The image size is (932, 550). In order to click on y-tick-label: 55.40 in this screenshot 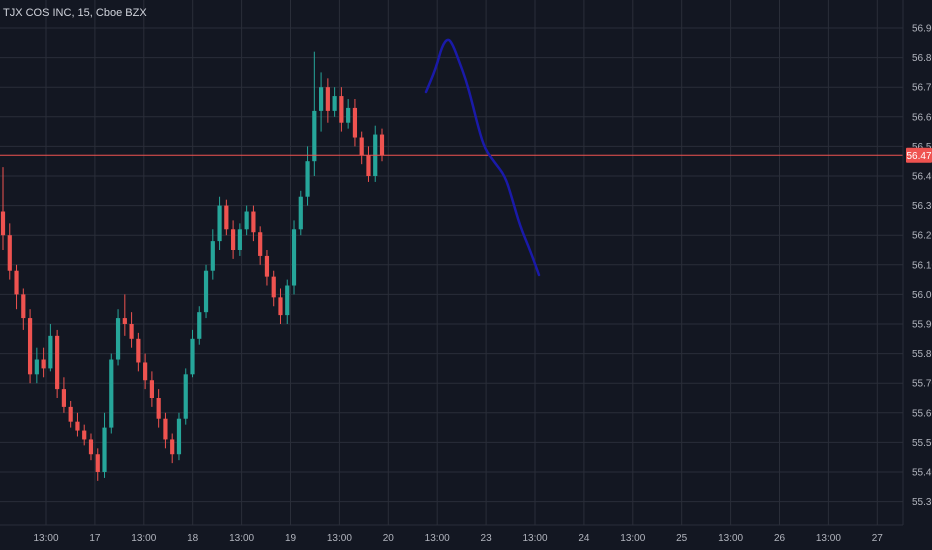, I will do `click(922, 473)`.